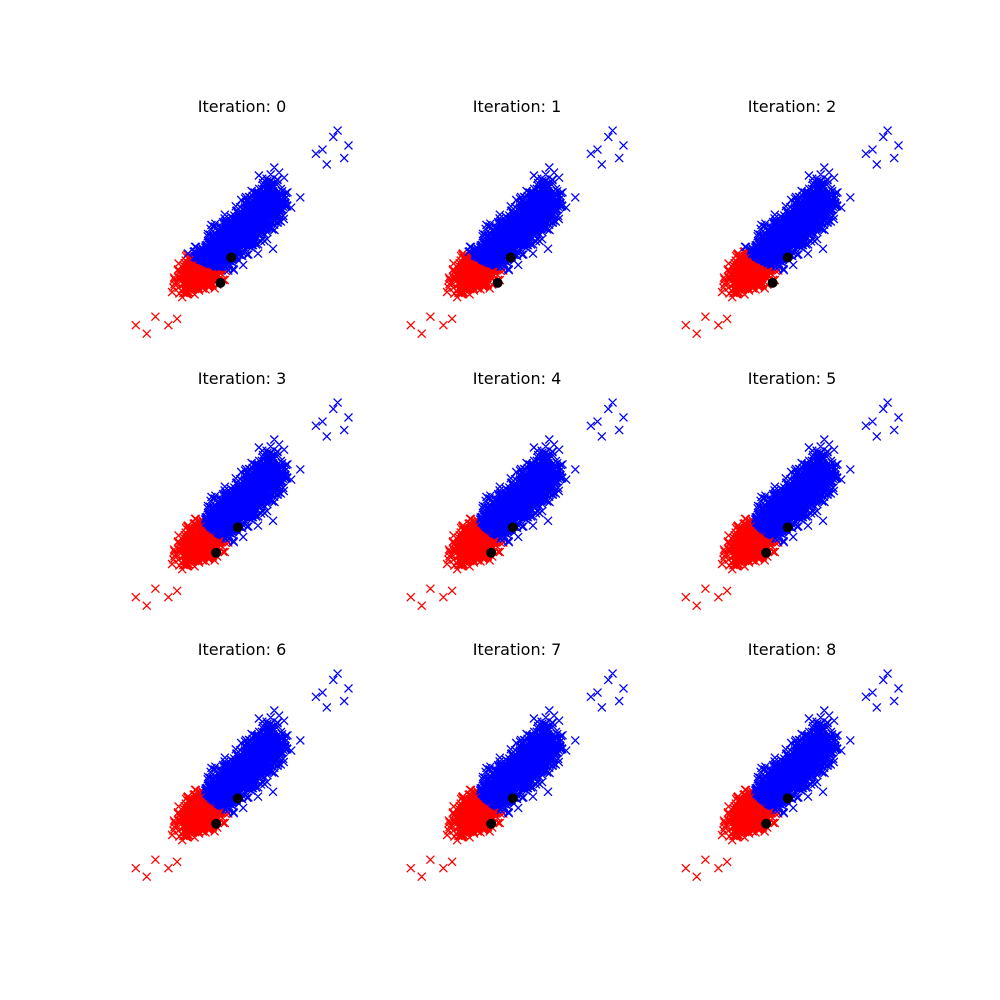 This screenshot has width=1000, height=1000. I want to click on subplot-0: Iteration: 0, so click(242, 218).